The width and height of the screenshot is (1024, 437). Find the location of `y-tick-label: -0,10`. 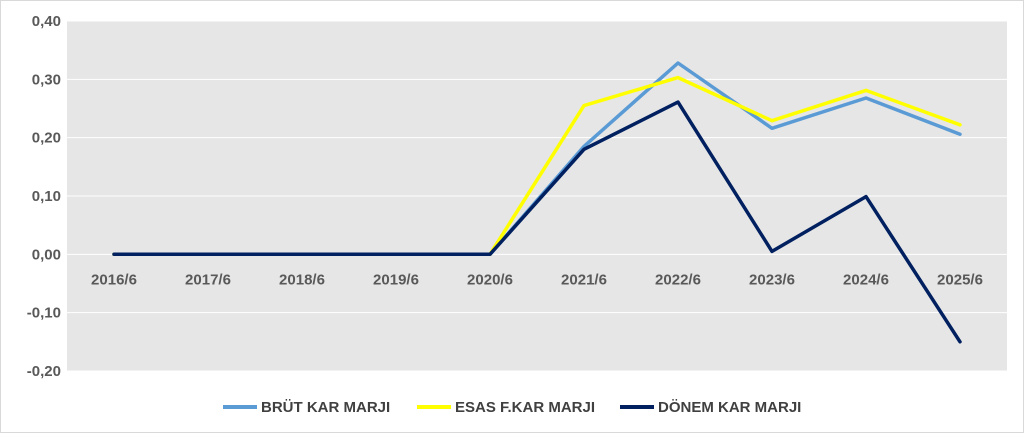

y-tick-label: -0,10 is located at coordinates (44, 313).